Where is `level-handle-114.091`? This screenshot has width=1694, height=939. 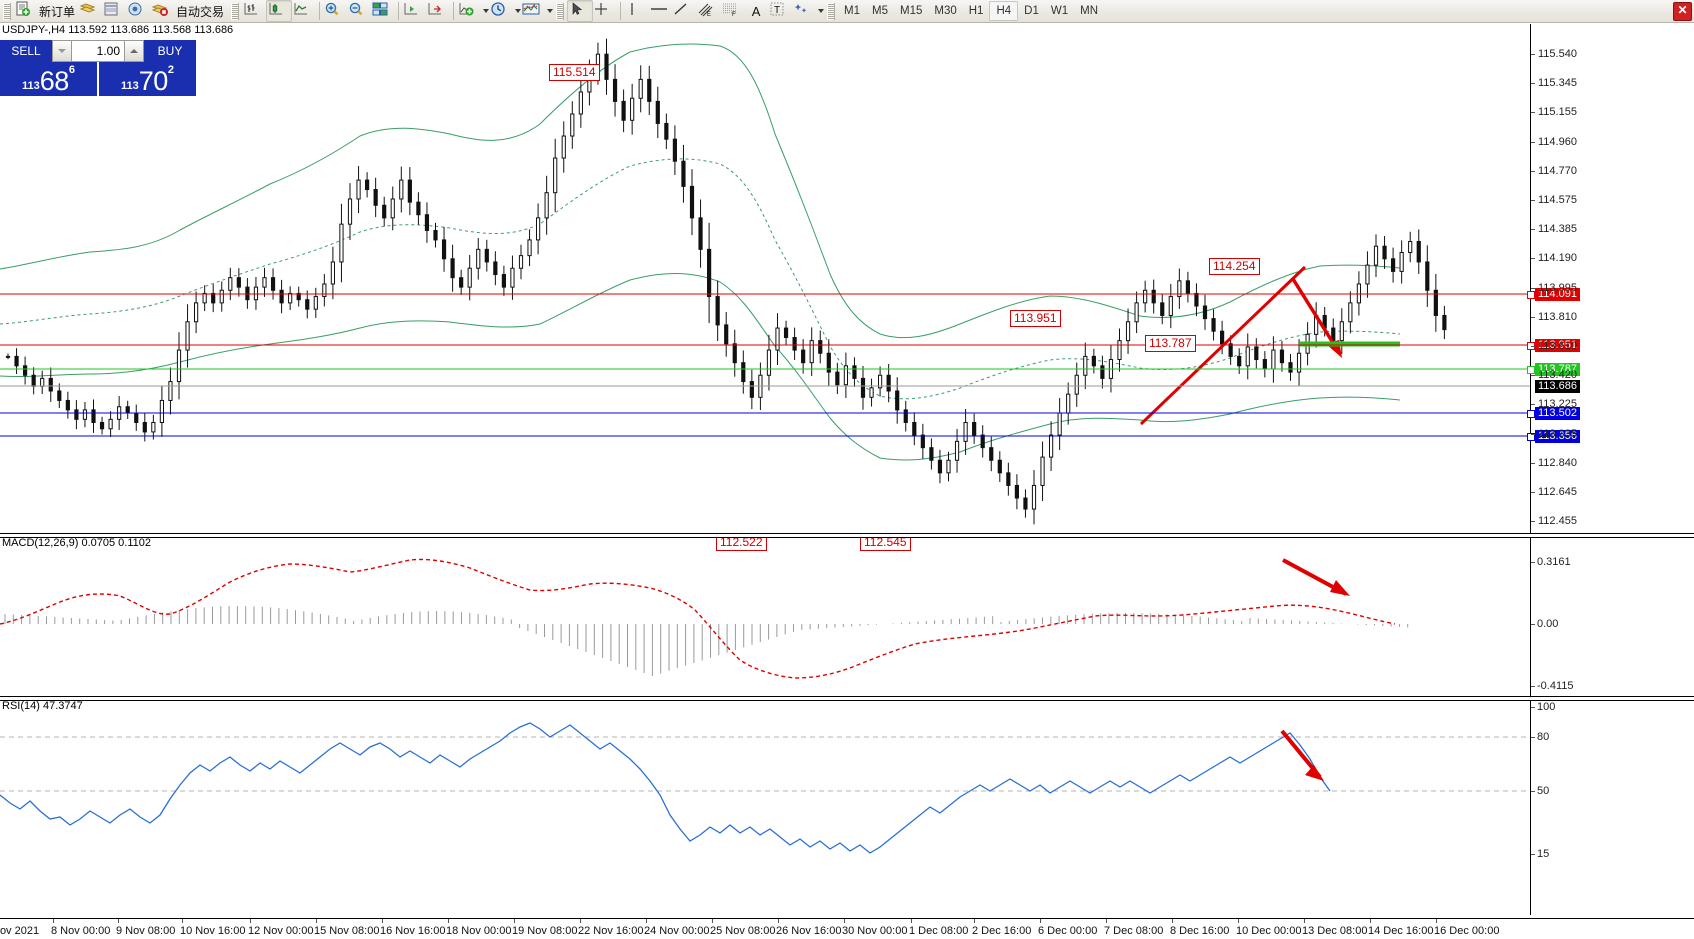
level-handle-114.091 is located at coordinates (1531, 295).